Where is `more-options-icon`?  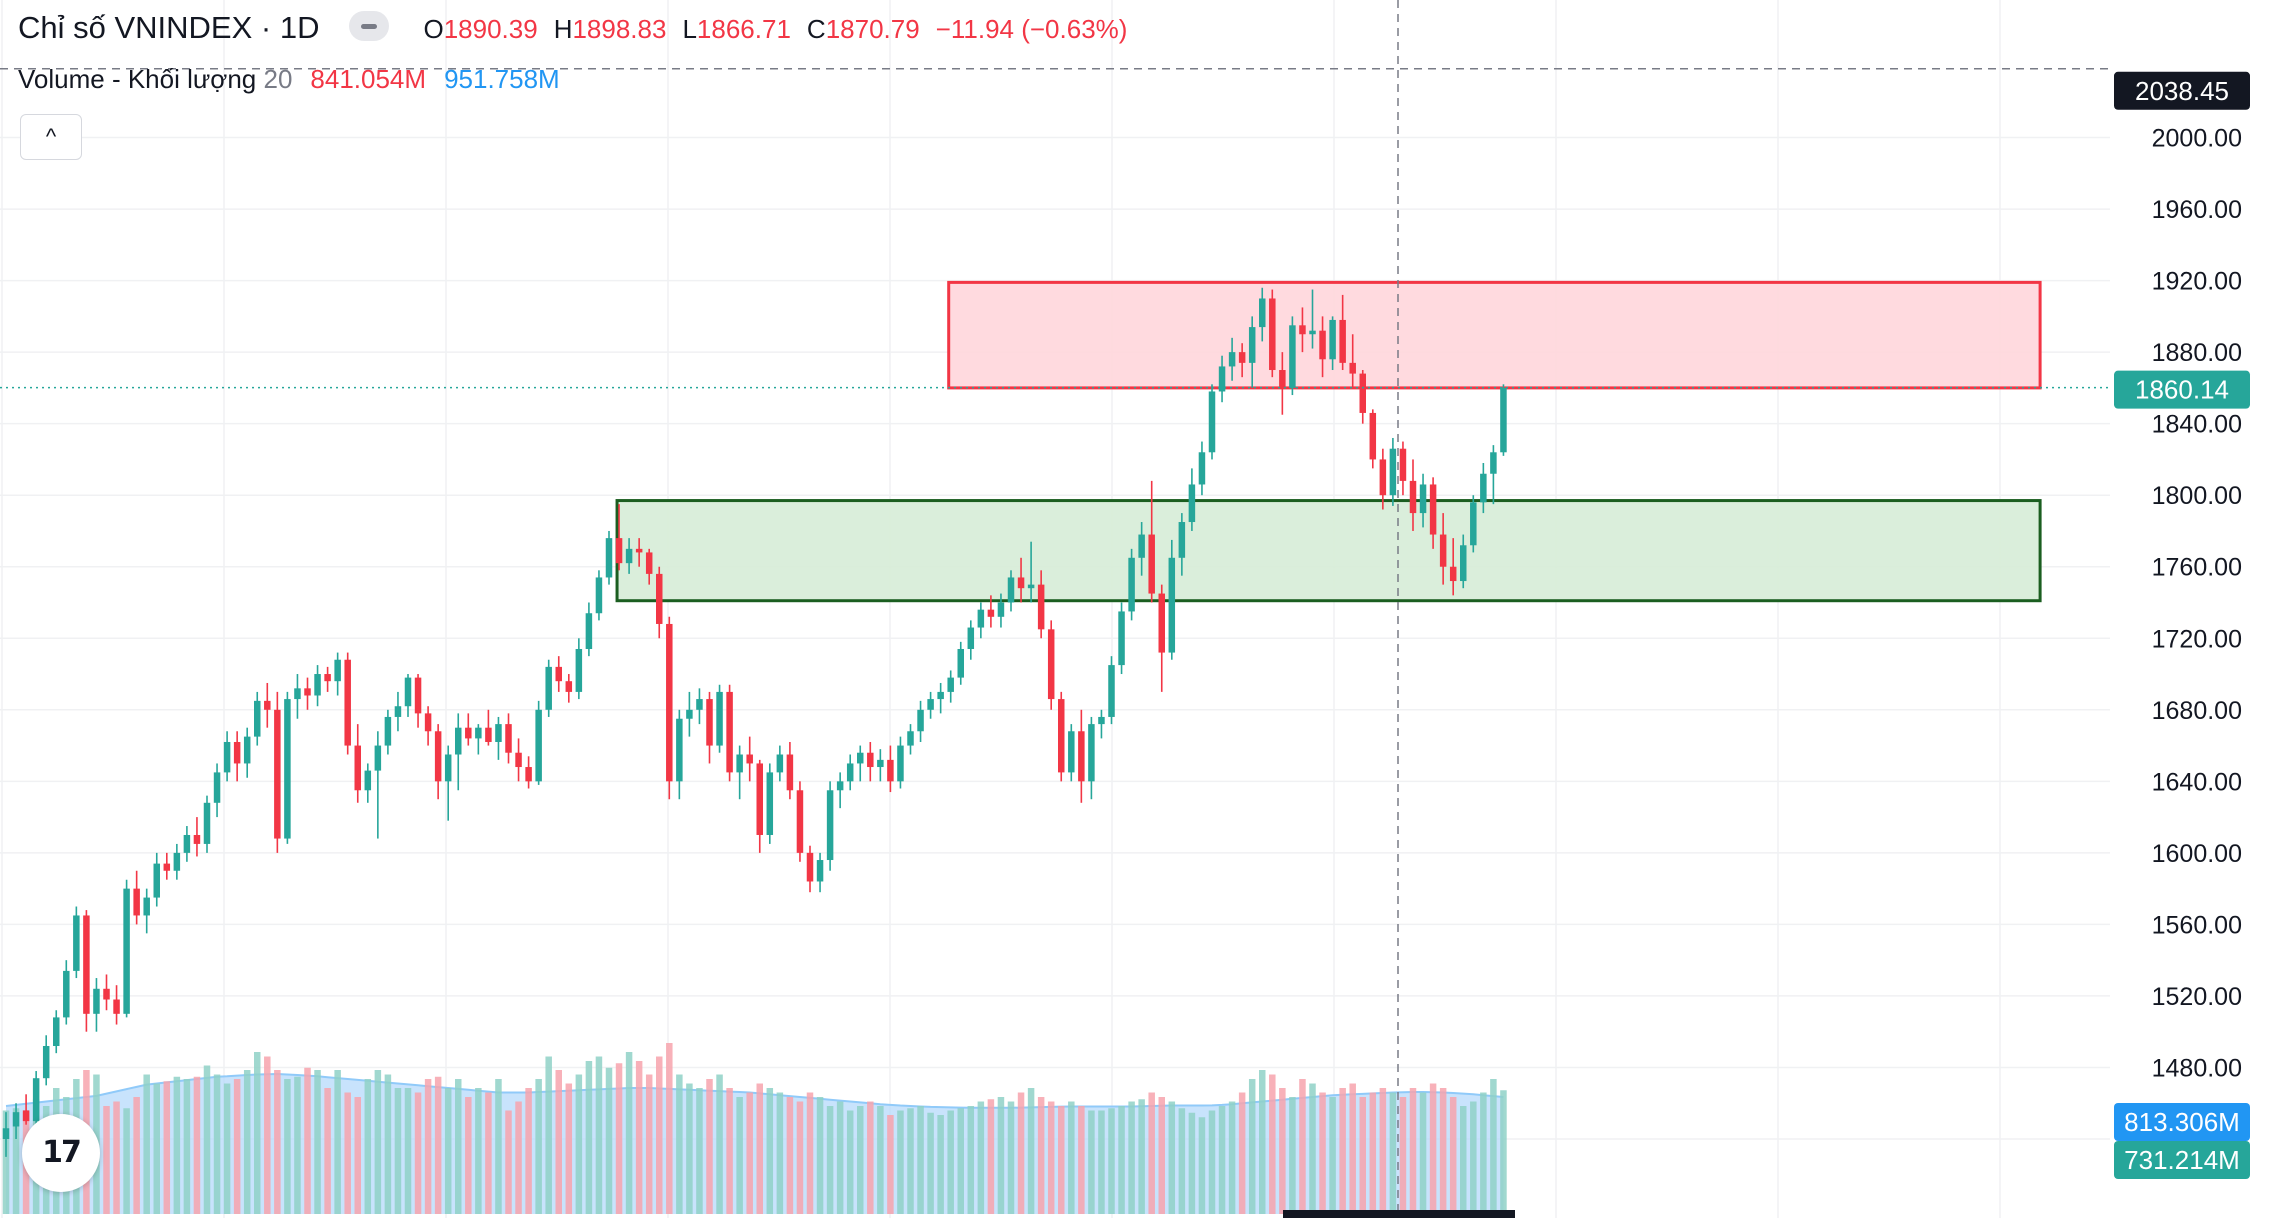 more-options-icon is located at coordinates (369, 25).